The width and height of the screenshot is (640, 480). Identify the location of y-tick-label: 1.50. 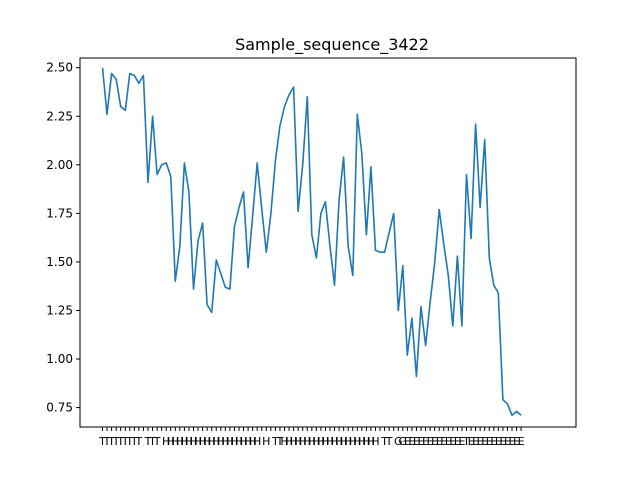
(59, 262).